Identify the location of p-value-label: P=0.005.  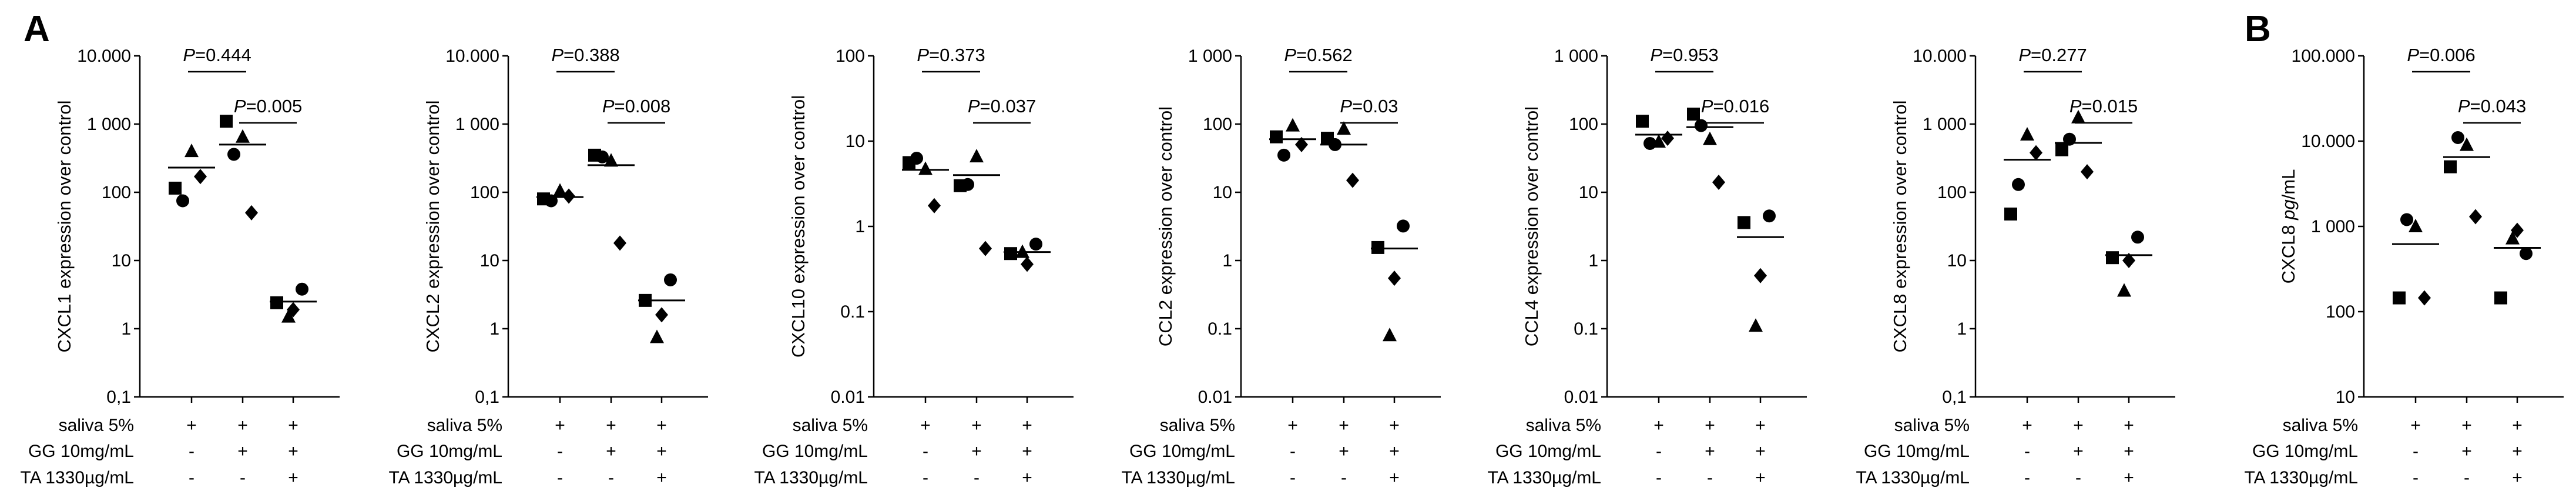
(268, 106).